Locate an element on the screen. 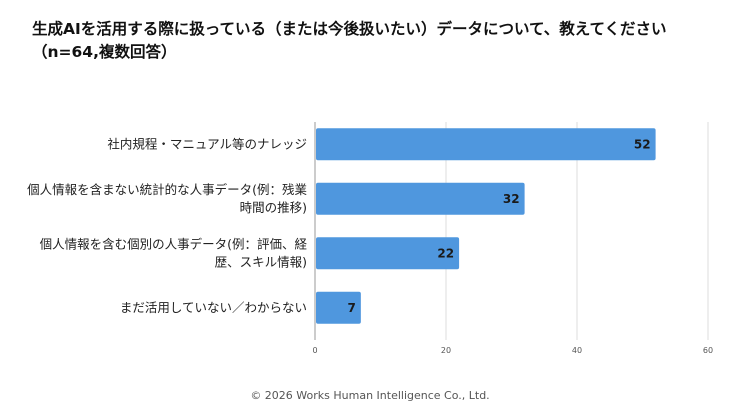  category-label: 歴、スキル情報) is located at coordinates (261, 261).